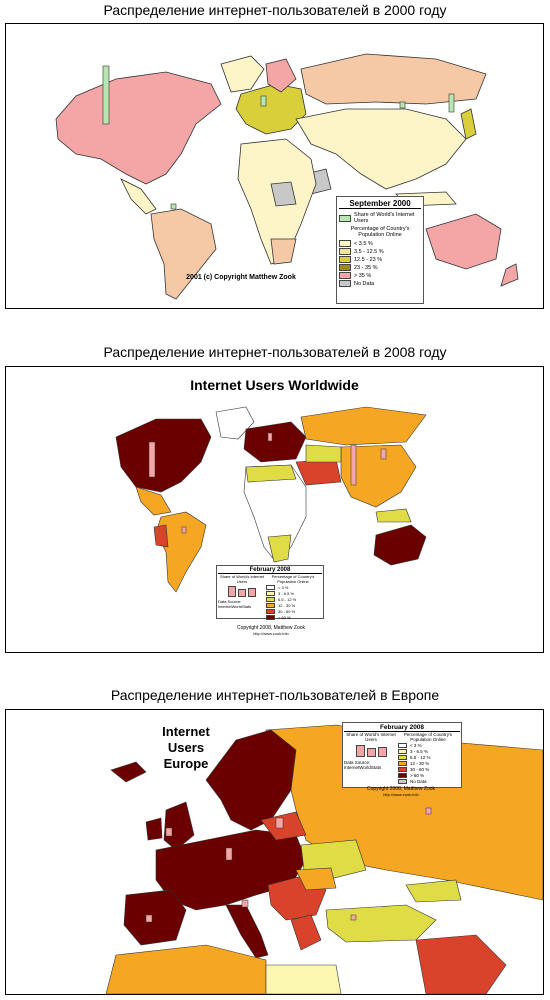 This screenshot has width=550, height=1000. What do you see at coordinates (420, 763) in the screenshot?
I see `legend-europe-class-label: 12 - 30 %` at bounding box center [420, 763].